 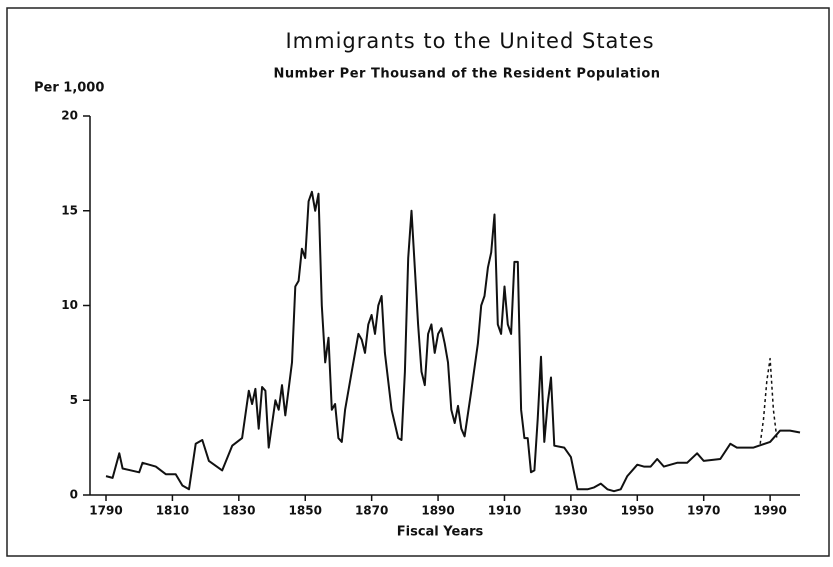 What do you see at coordinates (105, 511) in the screenshot?
I see `x-tick-label: 1790` at bounding box center [105, 511].